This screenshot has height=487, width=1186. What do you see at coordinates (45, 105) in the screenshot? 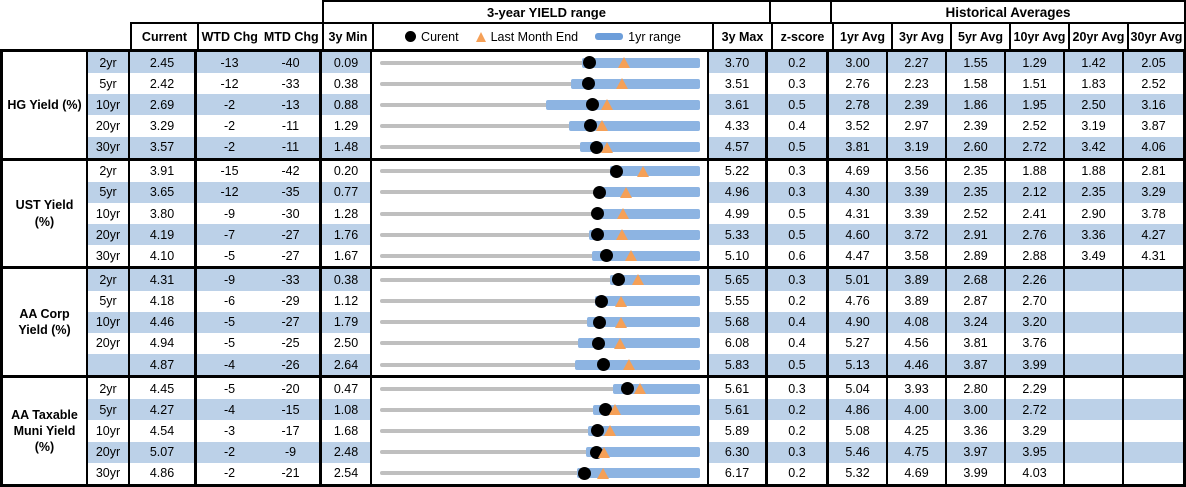
I see `group-label: HG Yield (%)` at bounding box center [45, 105].